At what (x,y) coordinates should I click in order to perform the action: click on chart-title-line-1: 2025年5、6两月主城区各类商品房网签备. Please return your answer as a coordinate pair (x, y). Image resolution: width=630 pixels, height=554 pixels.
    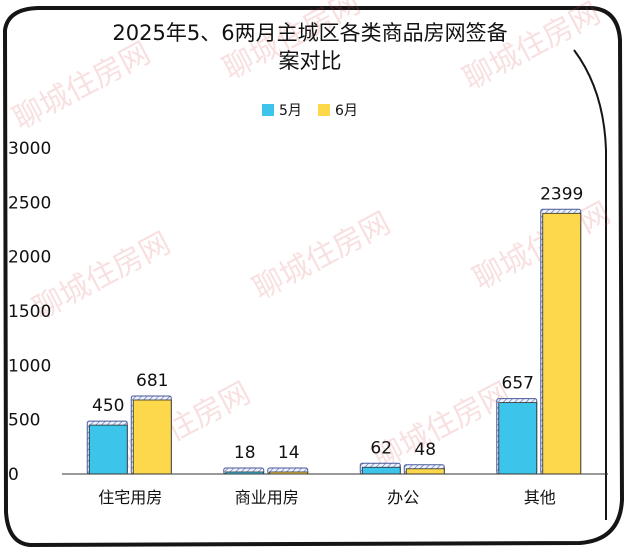
    Looking at the image, I should click on (309, 33).